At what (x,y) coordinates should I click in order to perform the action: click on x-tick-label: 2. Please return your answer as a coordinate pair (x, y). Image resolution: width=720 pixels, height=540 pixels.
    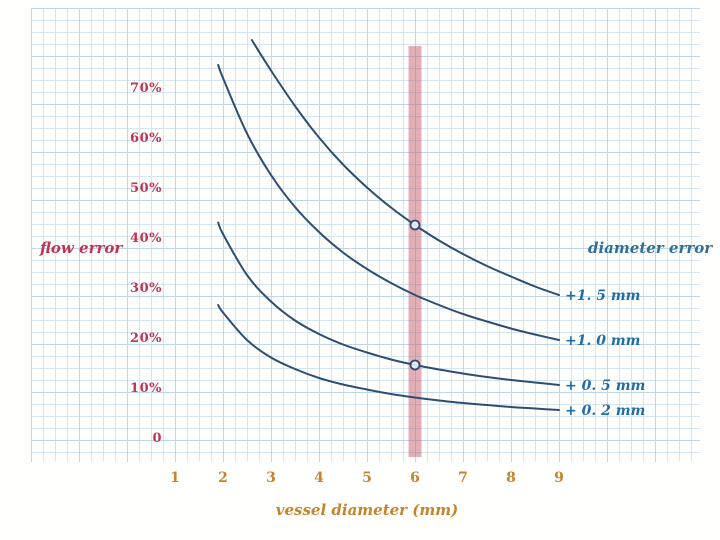
    Looking at the image, I should click on (223, 478).